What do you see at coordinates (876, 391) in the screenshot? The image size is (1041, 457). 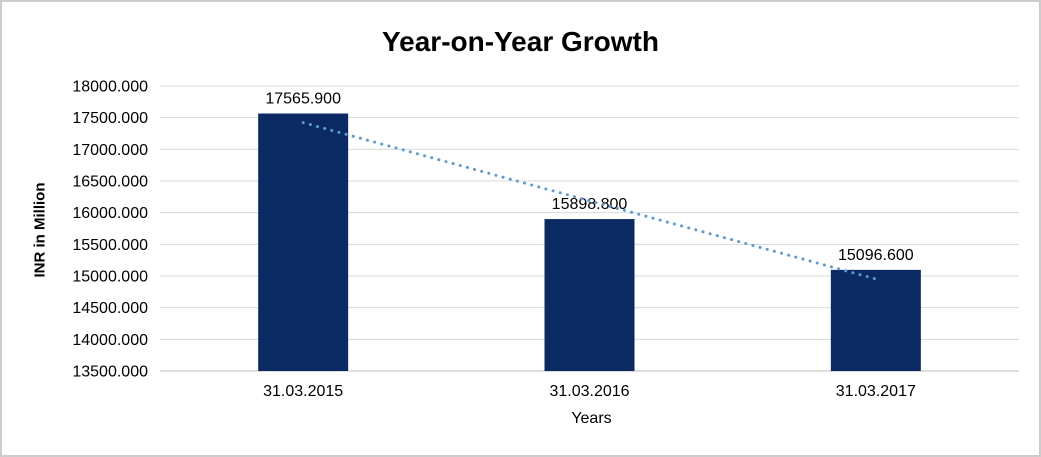 I see `x-tick-label: 31.03.2017` at bounding box center [876, 391].